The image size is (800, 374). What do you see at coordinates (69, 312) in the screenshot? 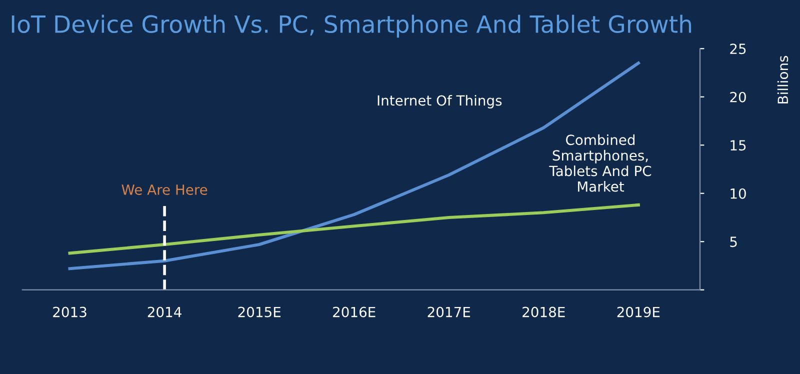
I see `x-tick-label: 2013` at bounding box center [69, 312].